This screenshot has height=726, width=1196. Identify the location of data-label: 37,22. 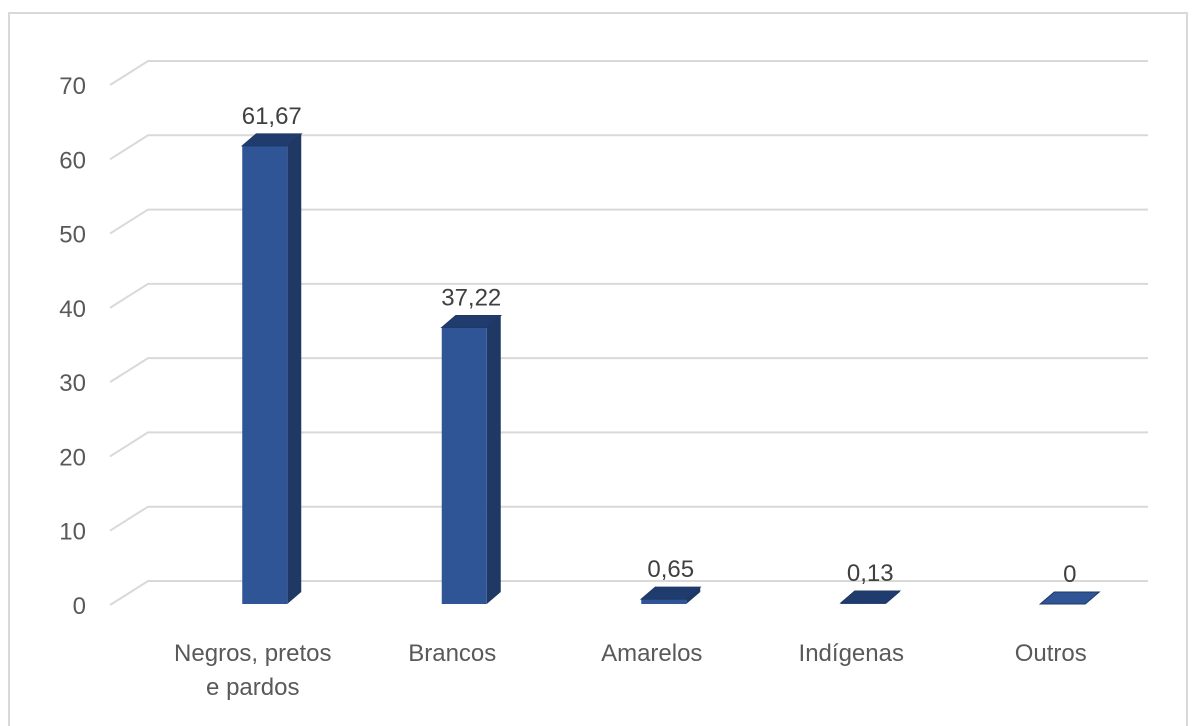
(471, 298).